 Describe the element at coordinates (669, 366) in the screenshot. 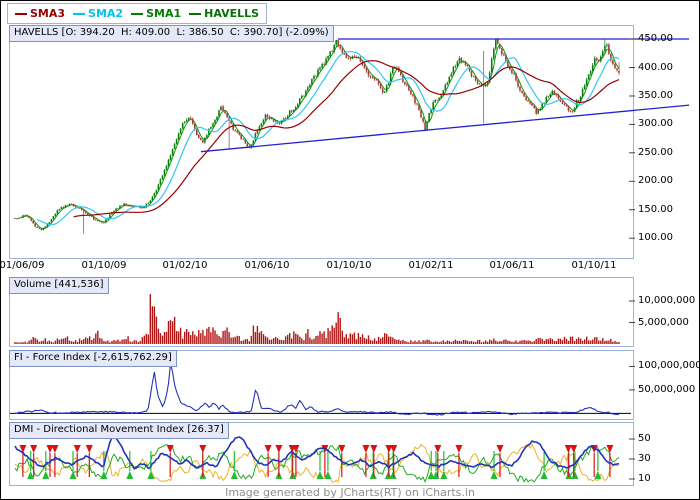

I see `fi-axis-label: 100,000,000` at that location.